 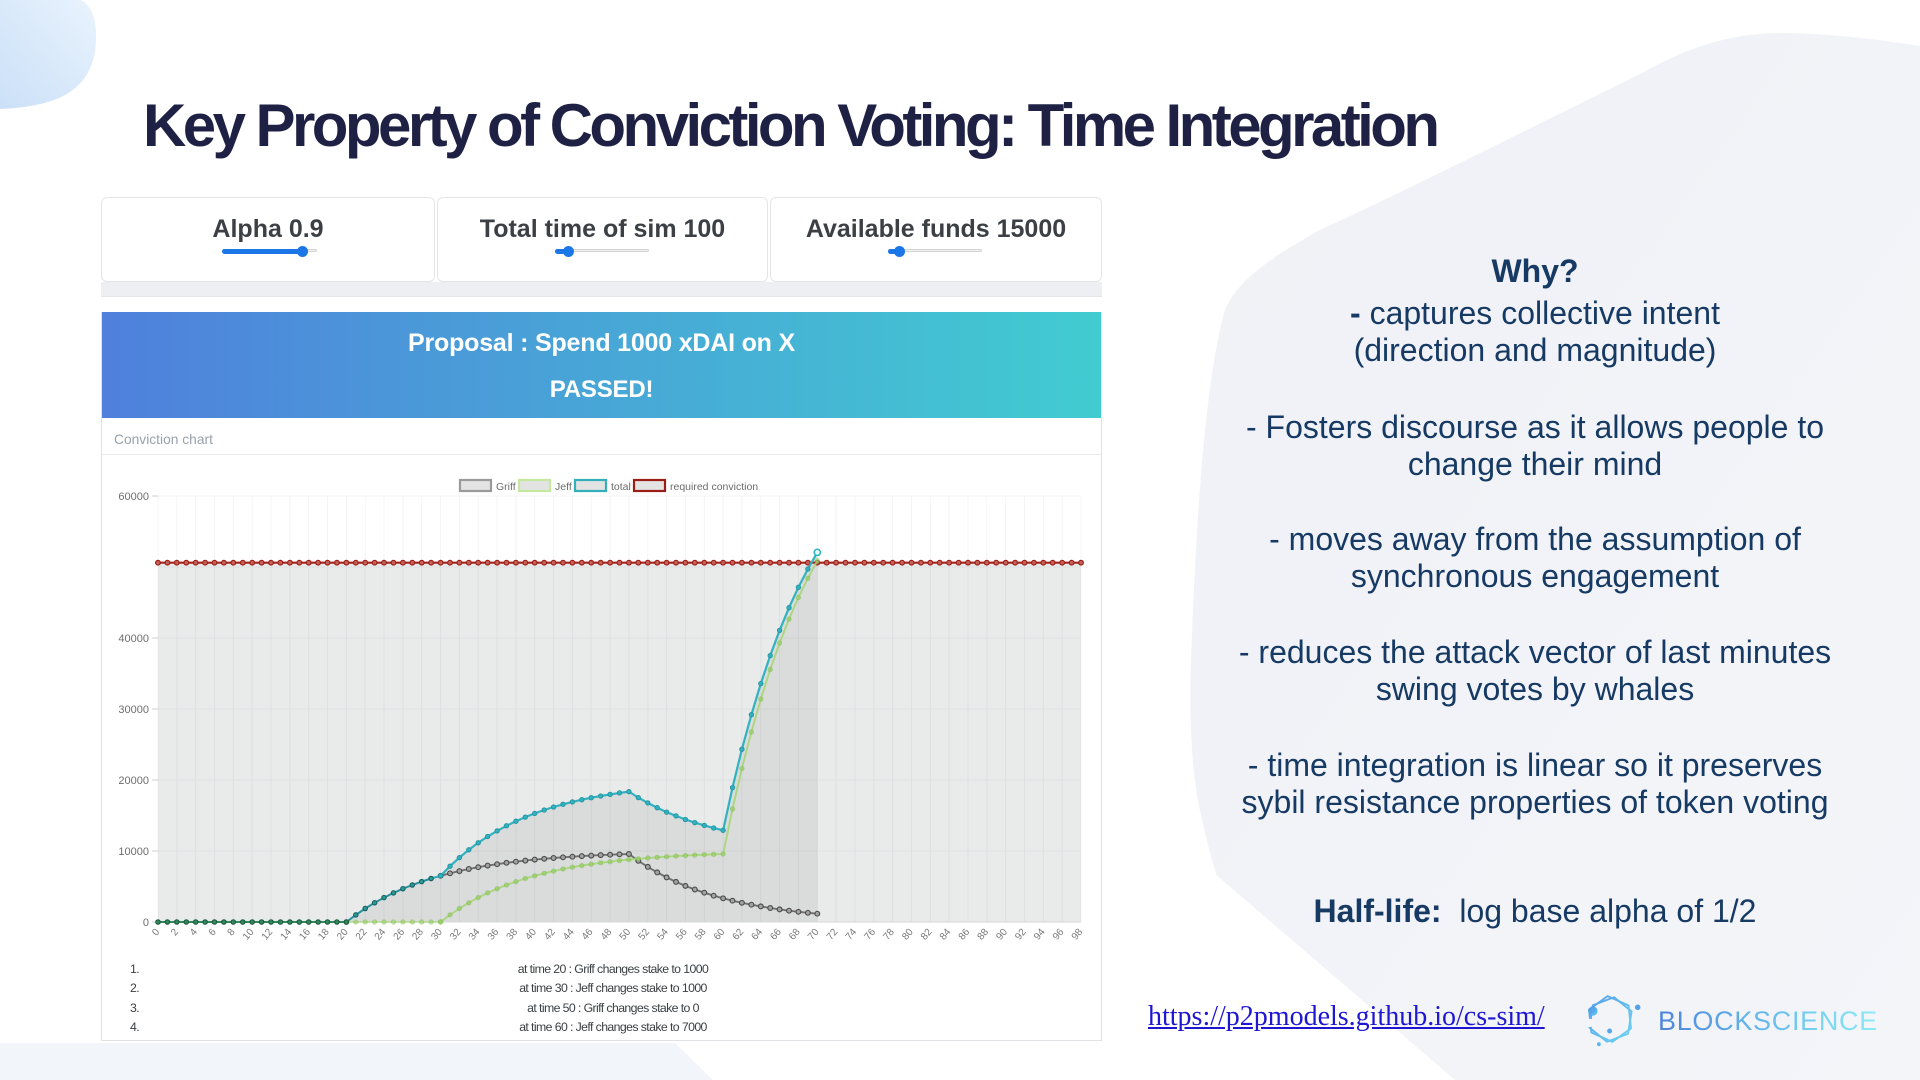 What do you see at coordinates (1059, 935) in the screenshot?
I see `svg-text: 96` at bounding box center [1059, 935].